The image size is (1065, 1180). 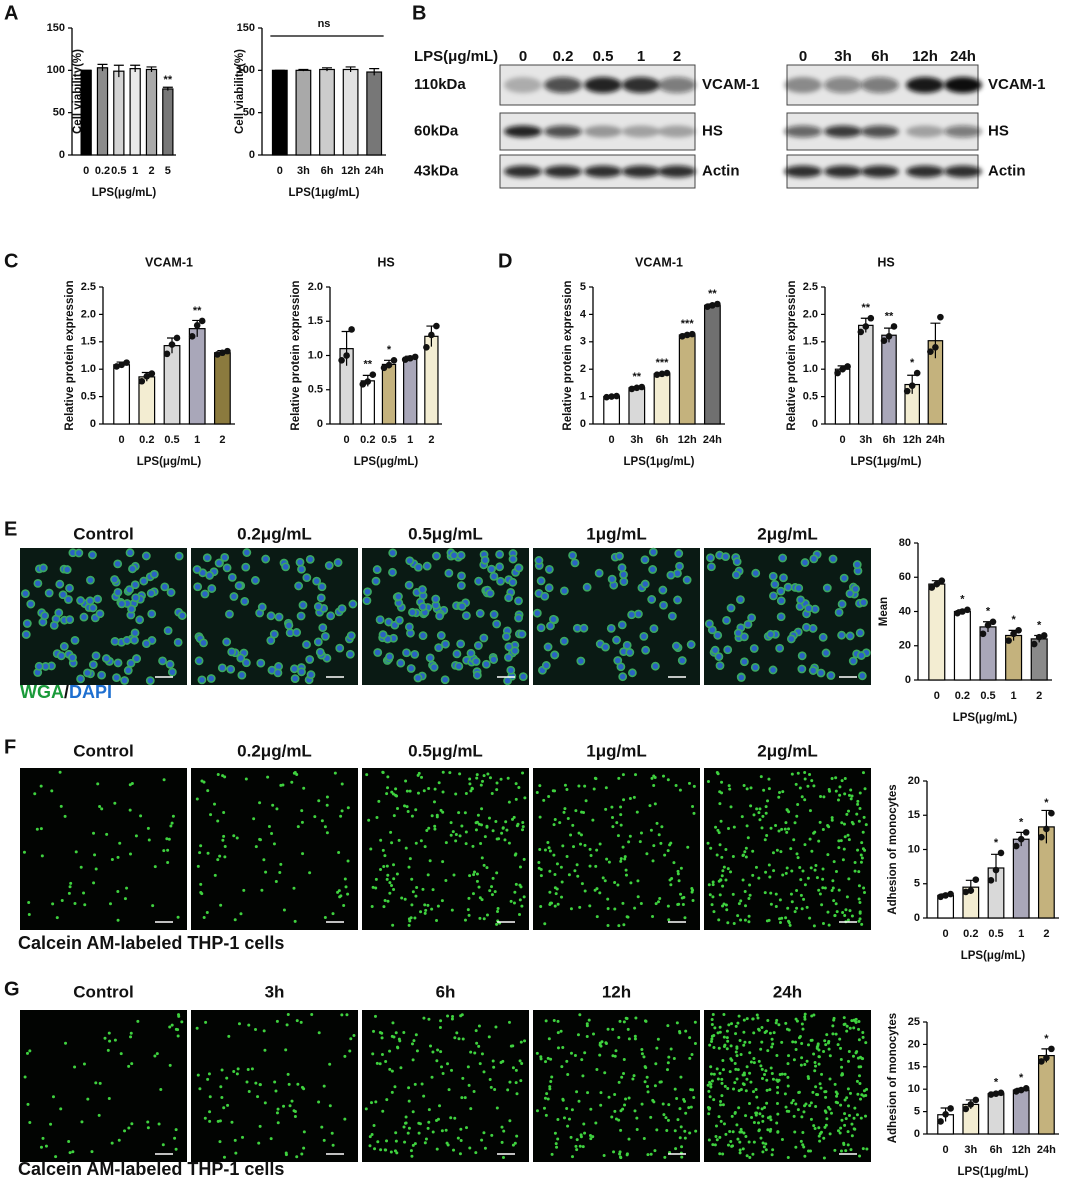 What do you see at coordinates (118, 71) in the screenshot?
I see `error-bar` at bounding box center [118, 71].